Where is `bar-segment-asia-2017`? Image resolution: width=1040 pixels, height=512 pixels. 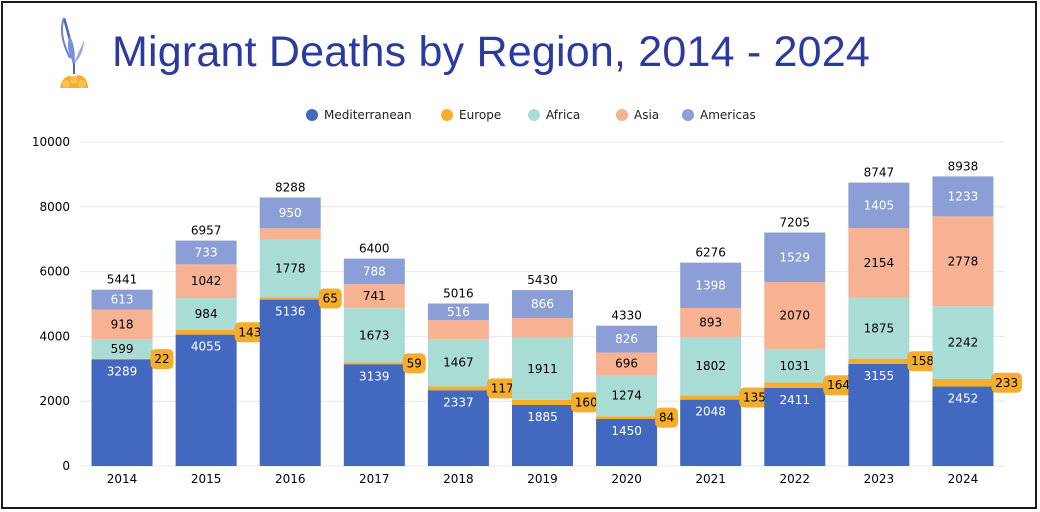
bar-segment-asia-2017 is located at coordinates (374, 296).